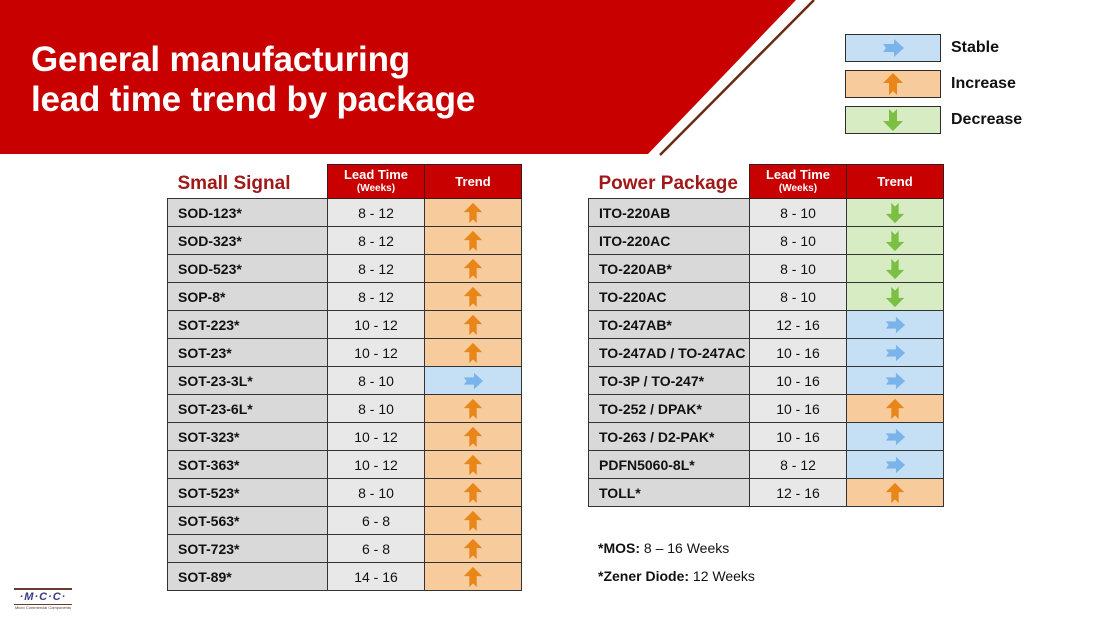 The image size is (1110, 624). I want to click on table-row: SOT-23-3L* 8 - 10, so click(344, 380).